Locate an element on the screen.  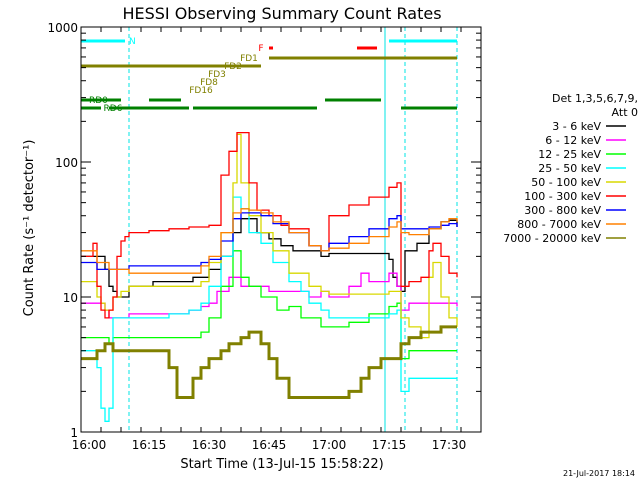
x-tick-label-4: 17:00 is located at coordinates (329, 445).